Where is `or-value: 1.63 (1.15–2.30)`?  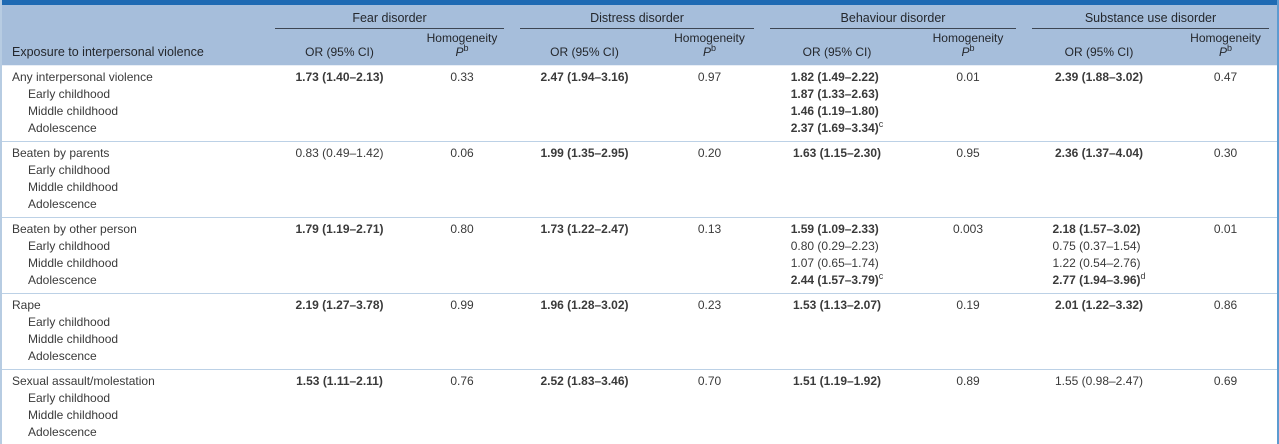
or-value: 1.63 (1.15–2.30) is located at coordinates (837, 153).